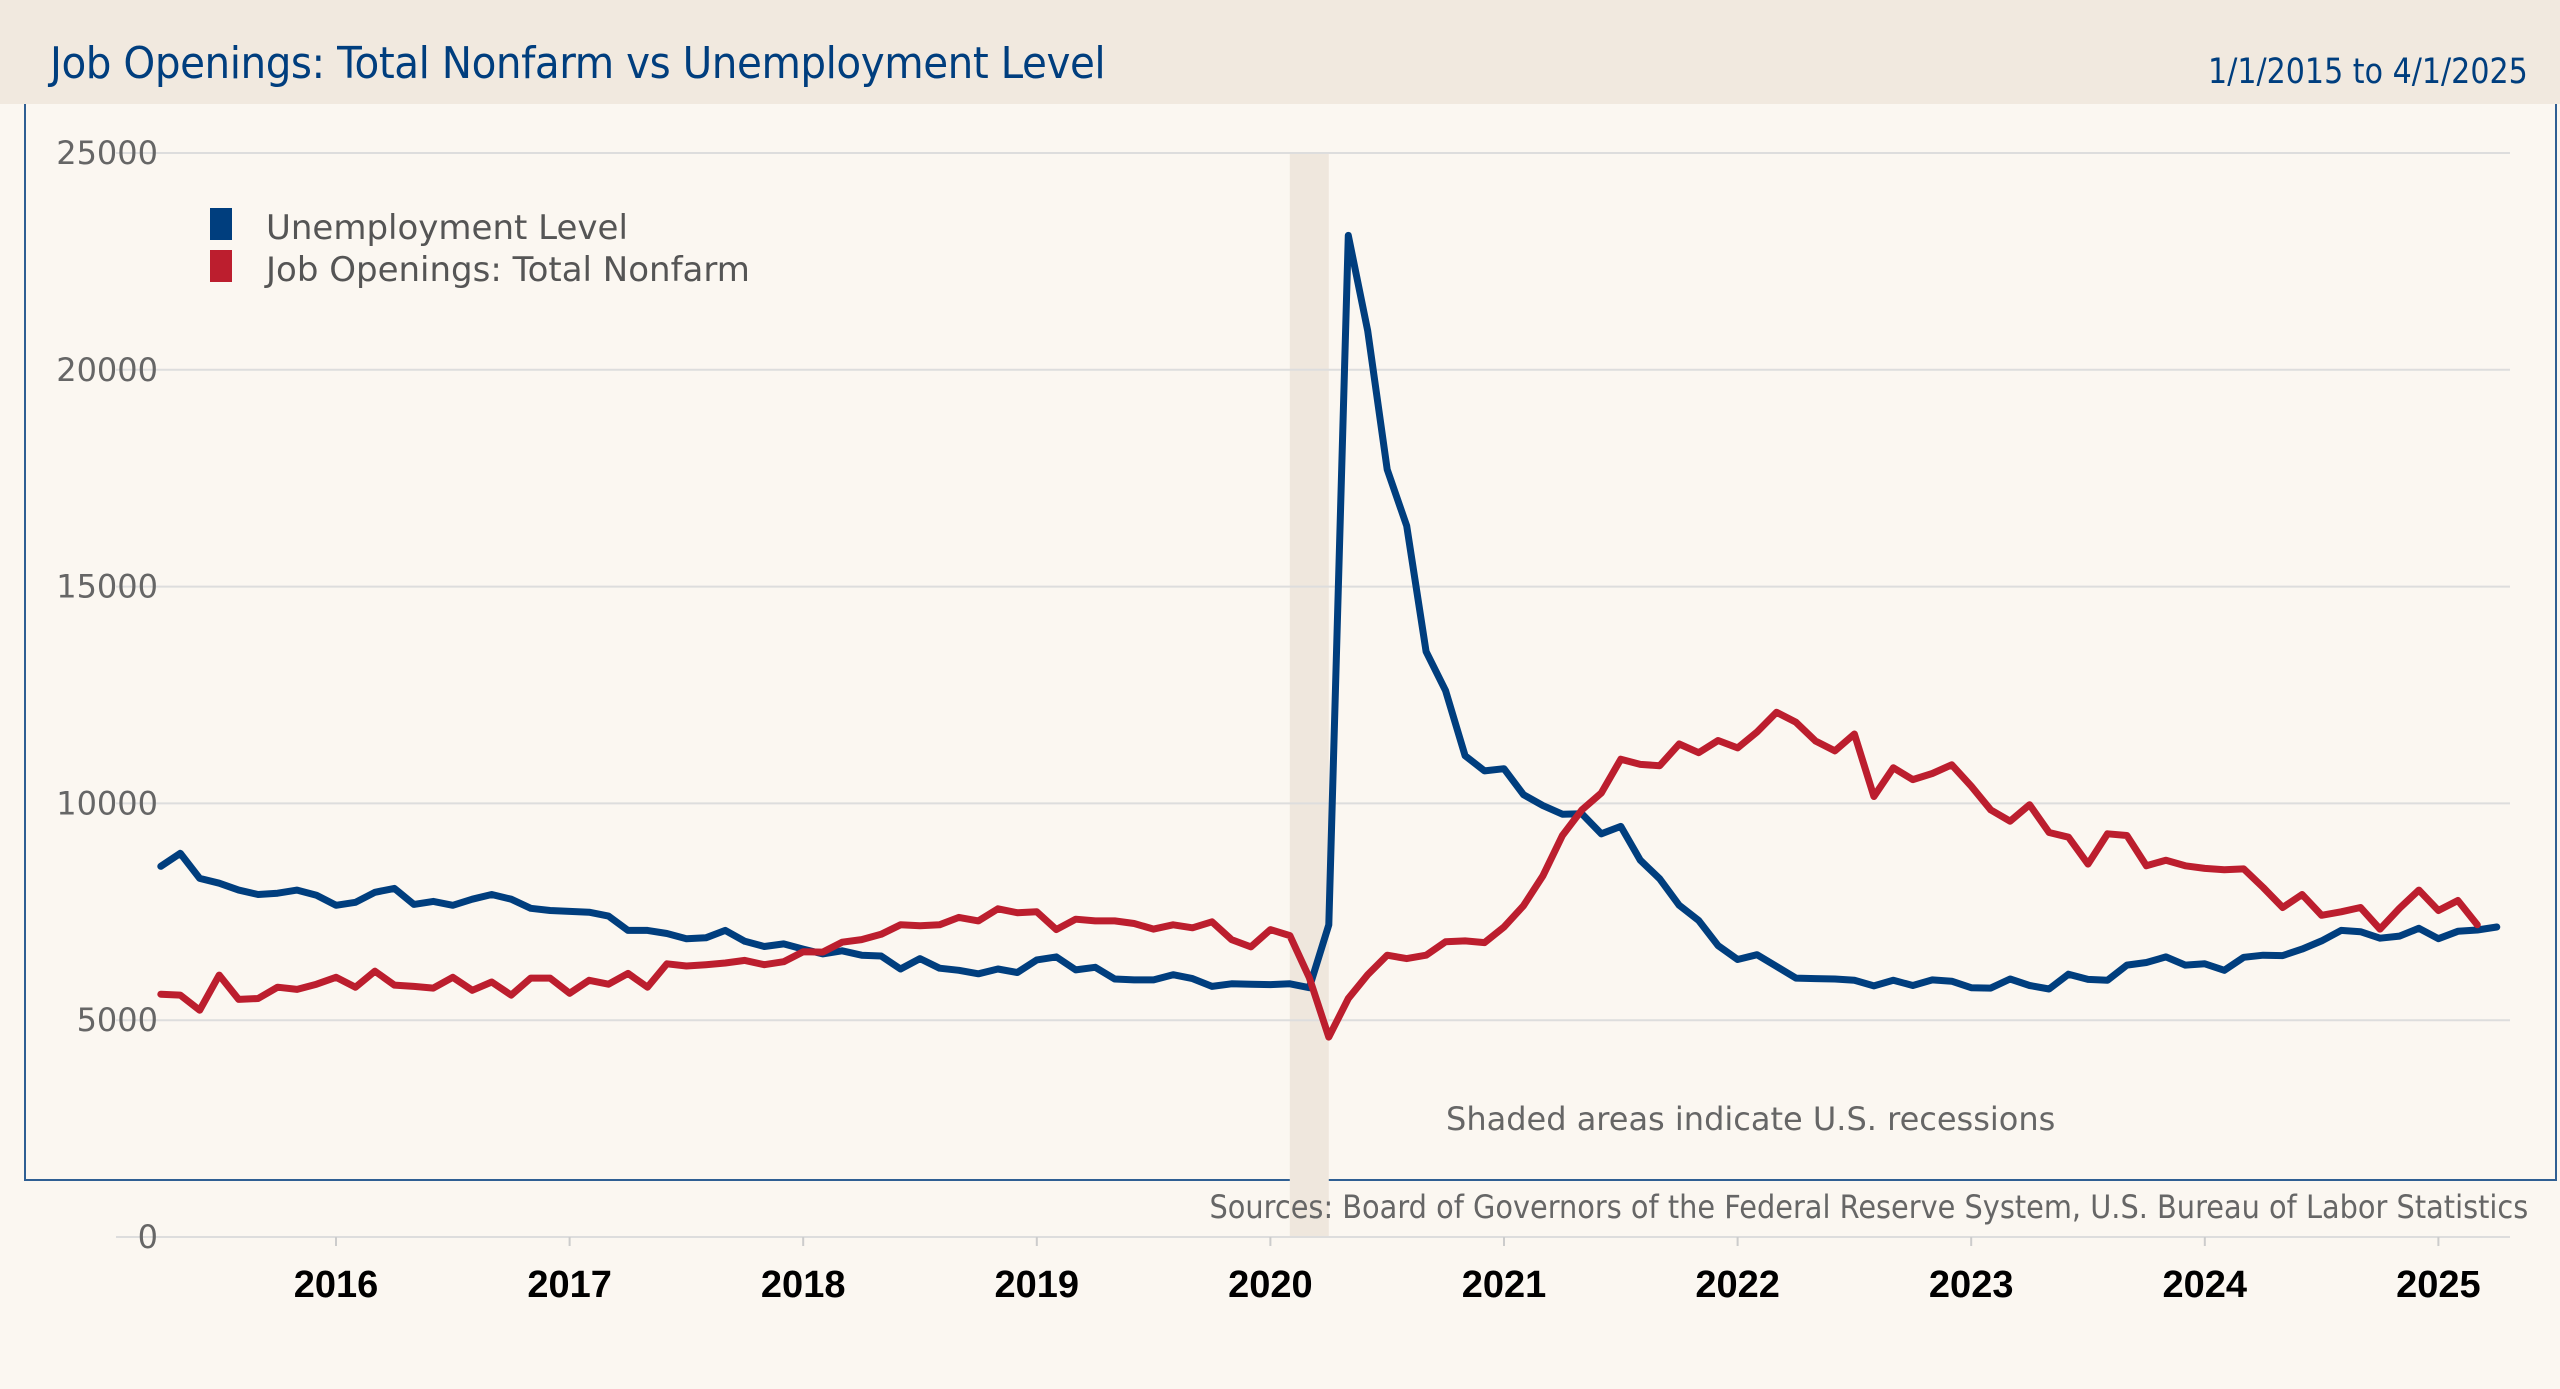 This screenshot has height=1389, width=2560. What do you see at coordinates (2438, 1285) in the screenshot?
I see `x-tick-label: 2025` at bounding box center [2438, 1285].